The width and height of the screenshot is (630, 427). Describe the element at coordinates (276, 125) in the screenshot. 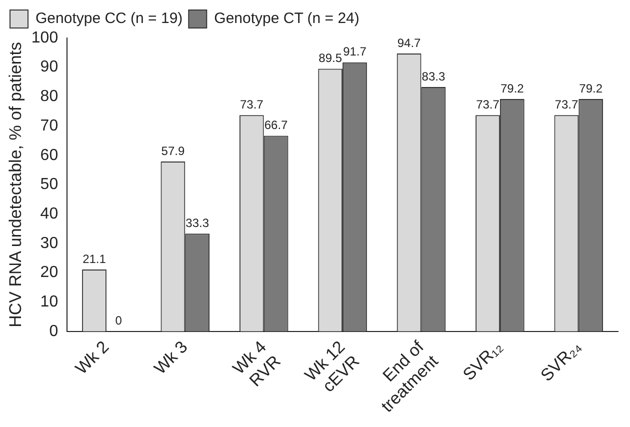

I see `data-label: 66.7` at that location.